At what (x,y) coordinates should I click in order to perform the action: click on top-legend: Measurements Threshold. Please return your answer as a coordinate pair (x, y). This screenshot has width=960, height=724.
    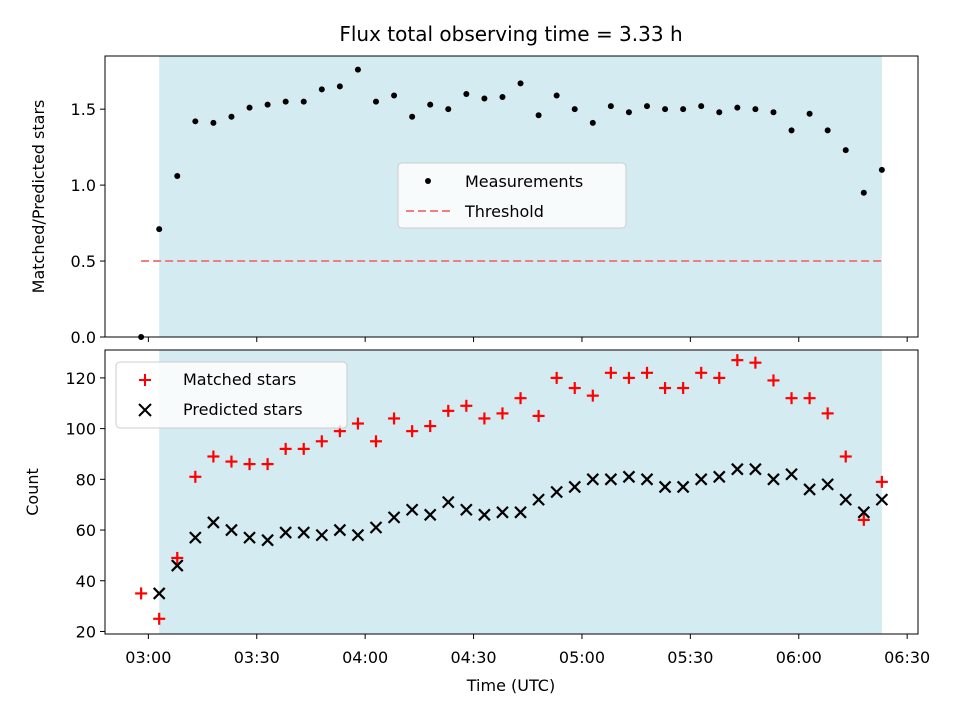
    Looking at the image, I should click on (512, 195).